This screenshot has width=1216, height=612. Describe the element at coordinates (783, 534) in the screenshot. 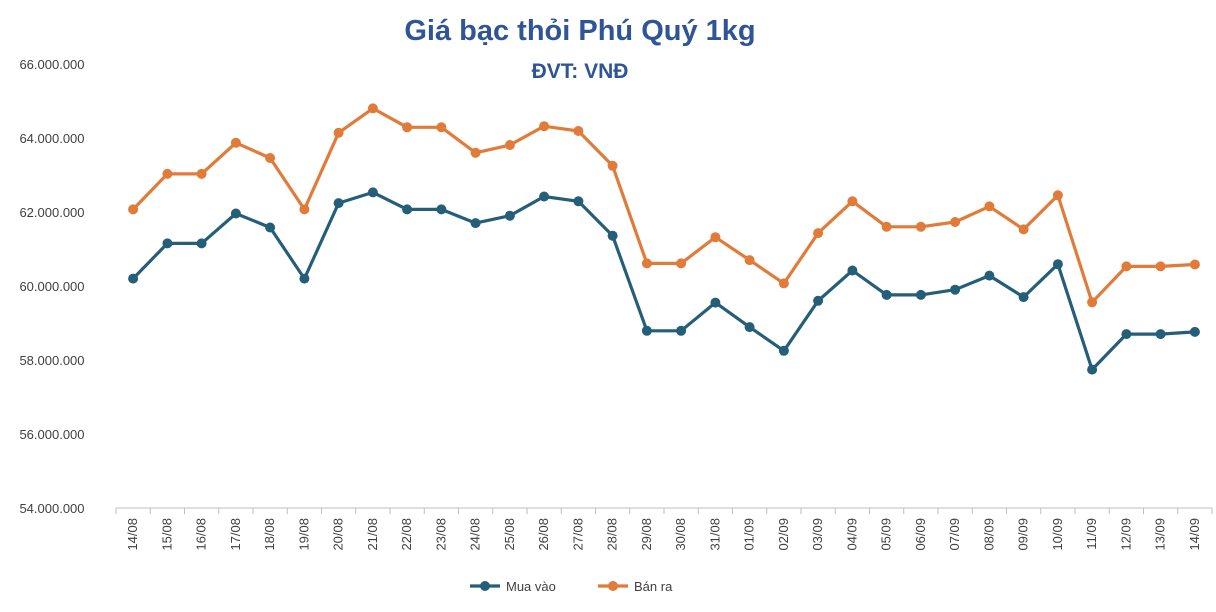

I see `x-tick-label: 02/09` at that location.